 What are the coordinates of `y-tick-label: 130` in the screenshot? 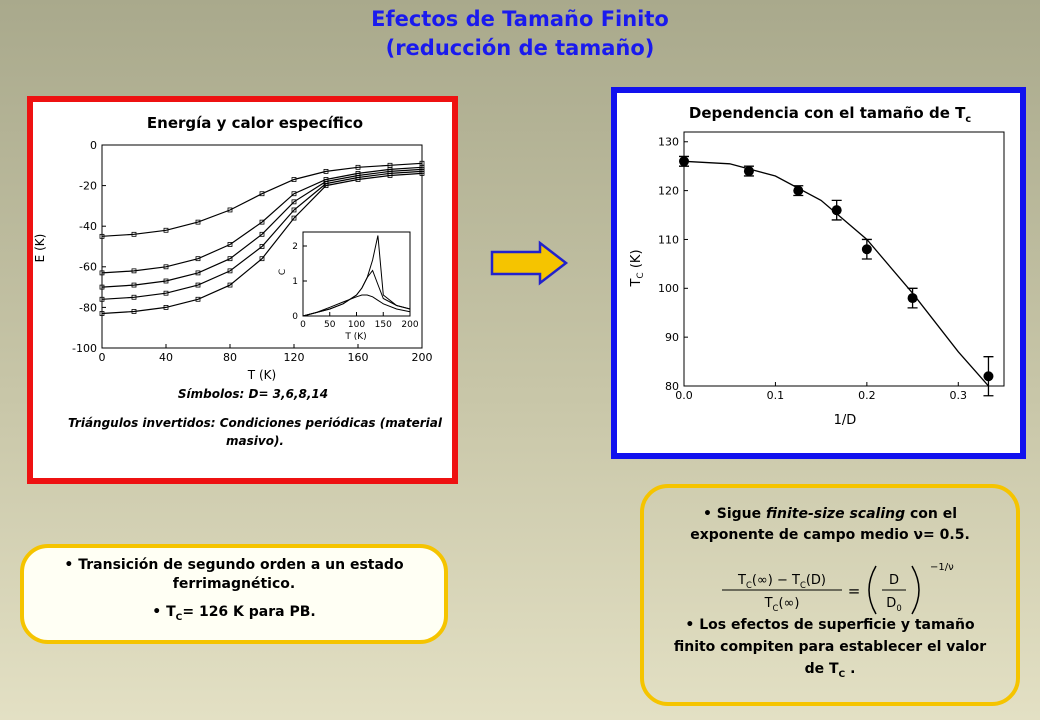 It's located at (668, 142).